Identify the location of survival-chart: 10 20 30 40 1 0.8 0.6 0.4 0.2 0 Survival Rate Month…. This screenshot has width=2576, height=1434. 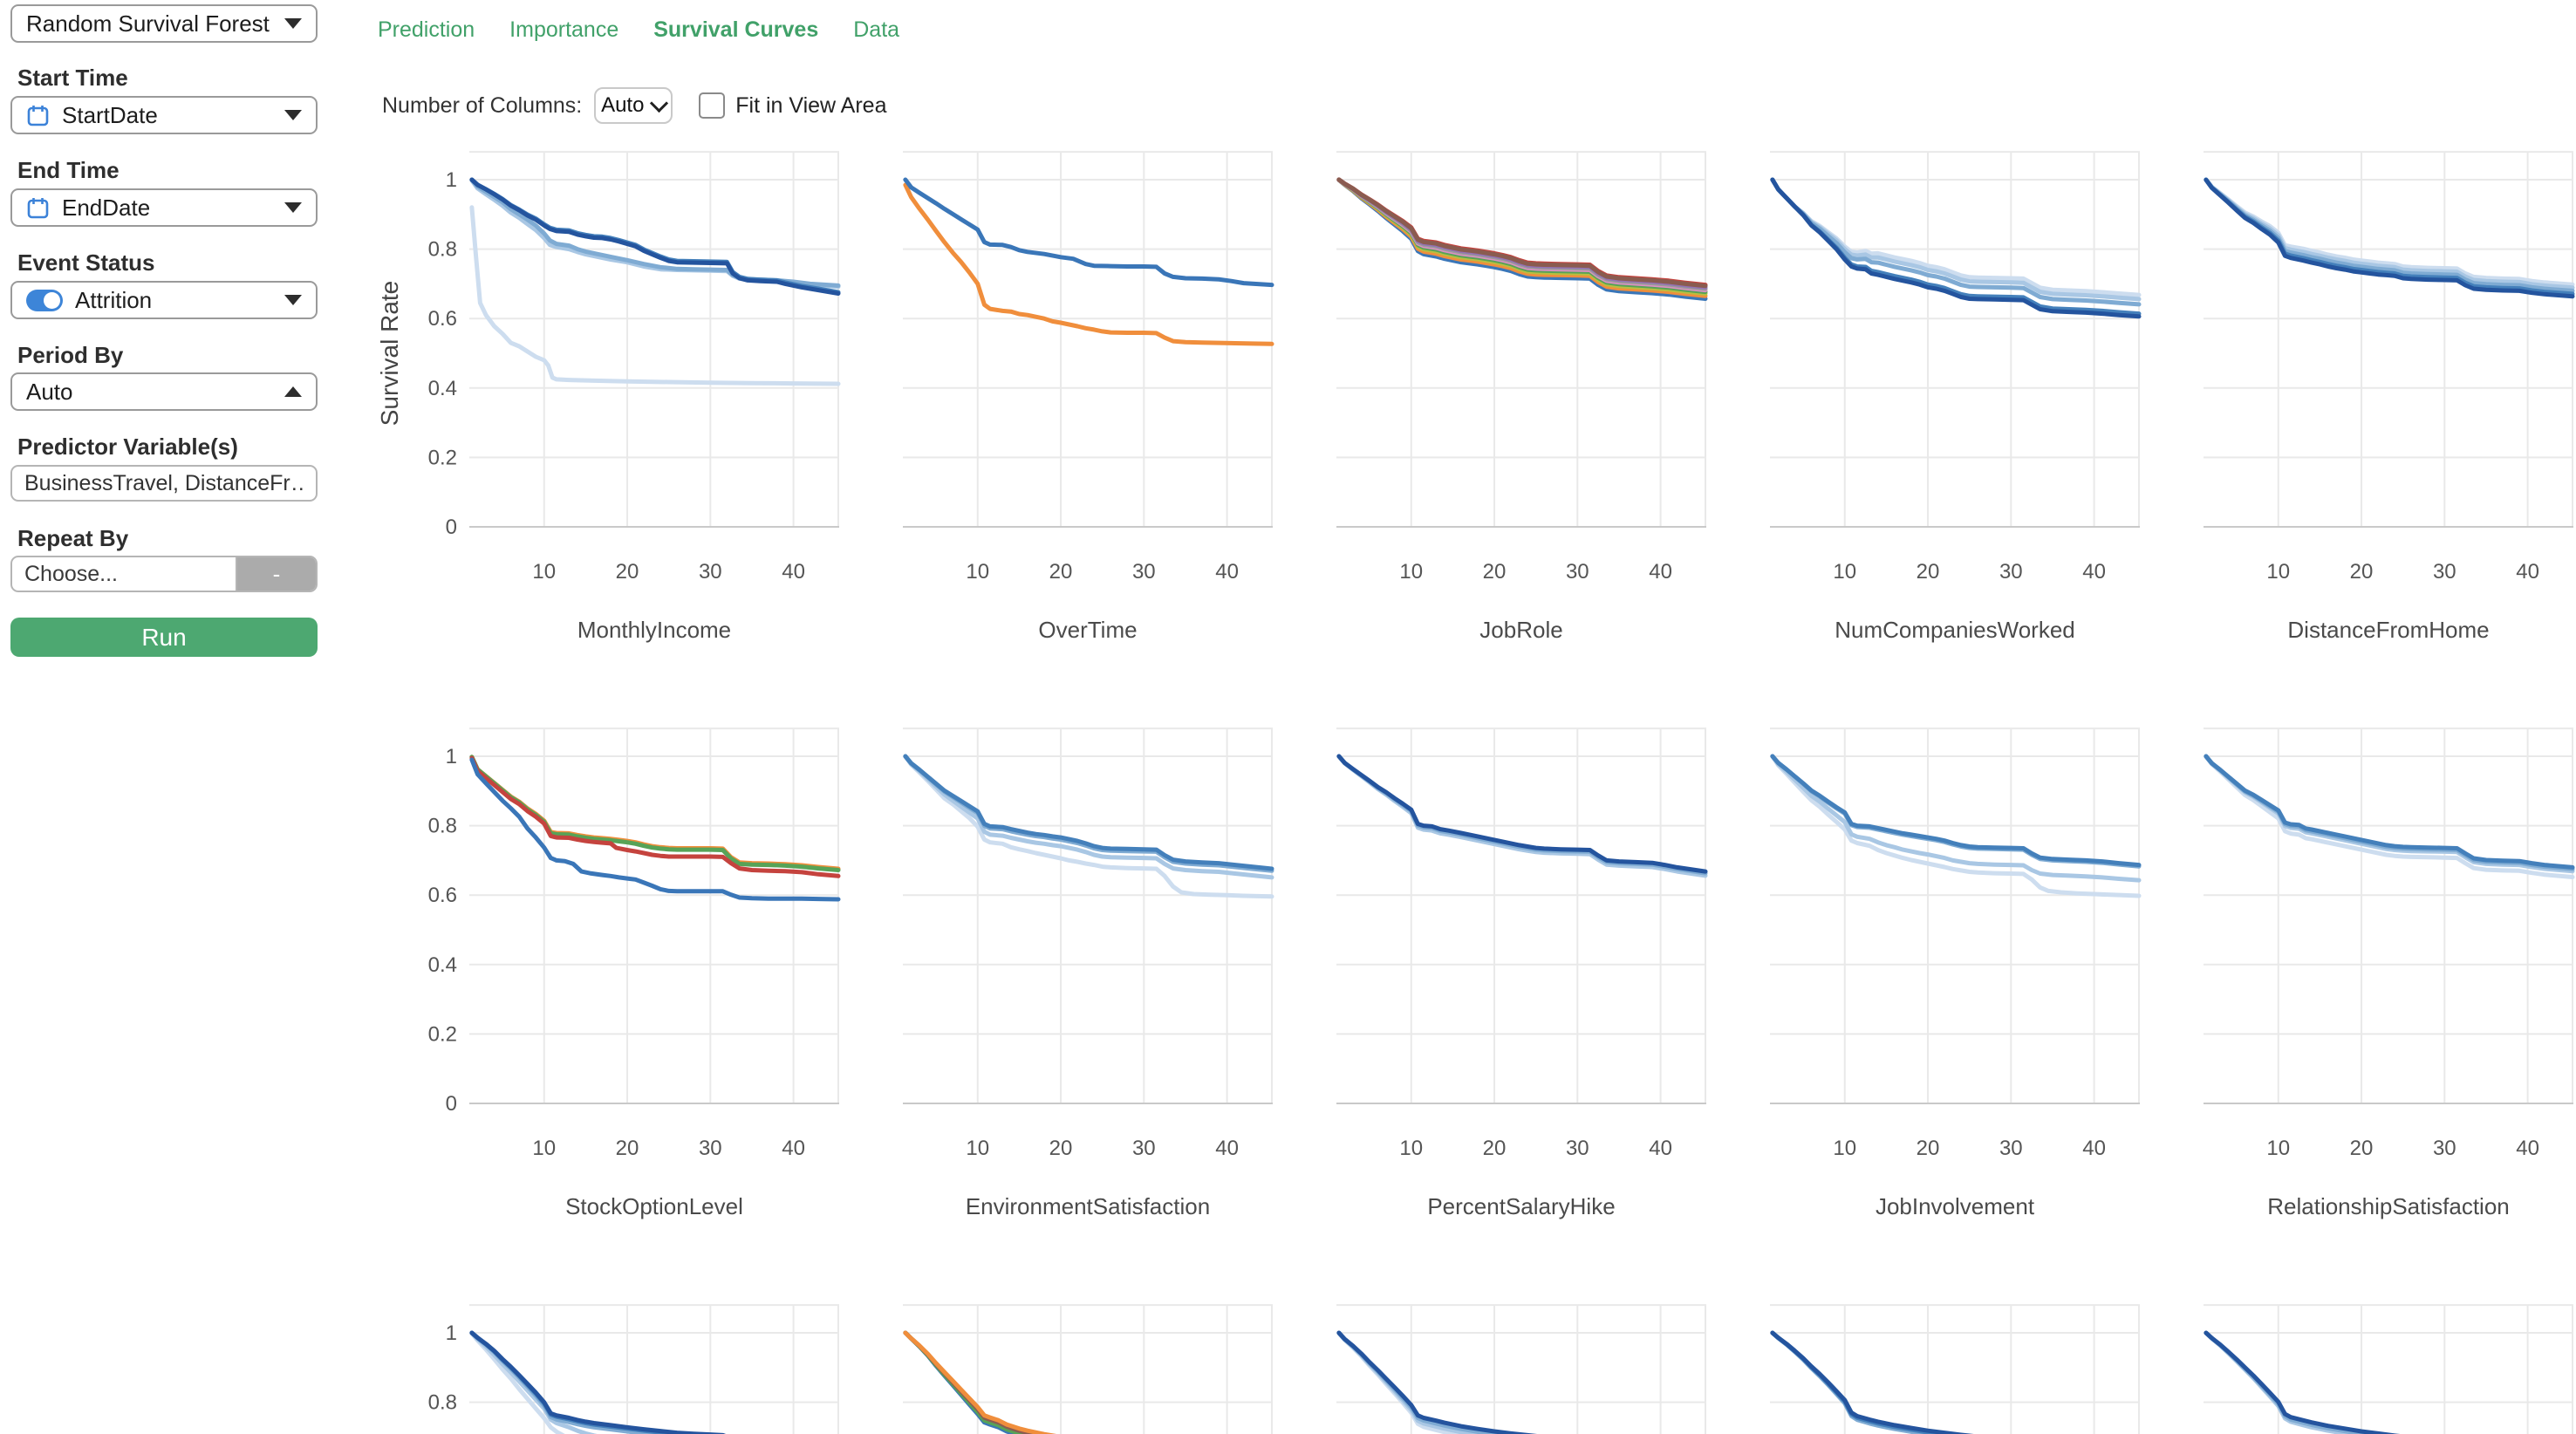
(608, 397).